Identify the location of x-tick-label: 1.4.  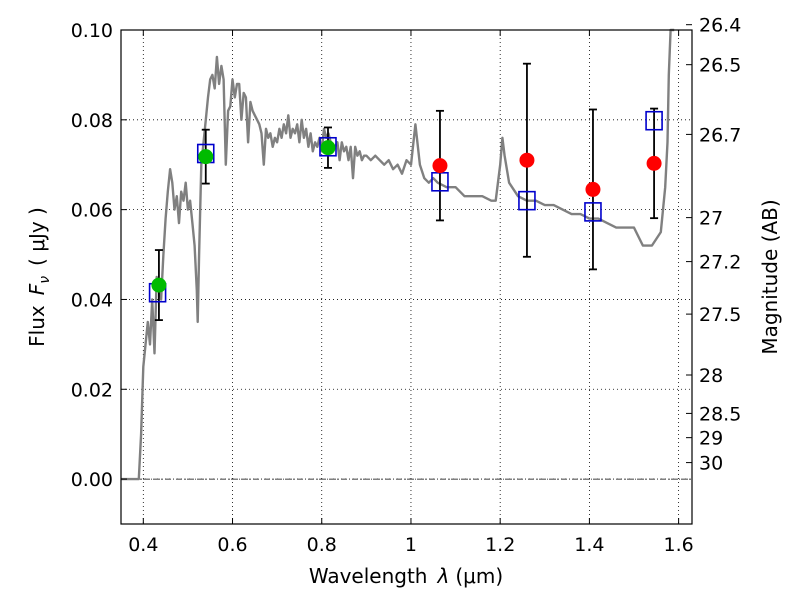
(589, 545).